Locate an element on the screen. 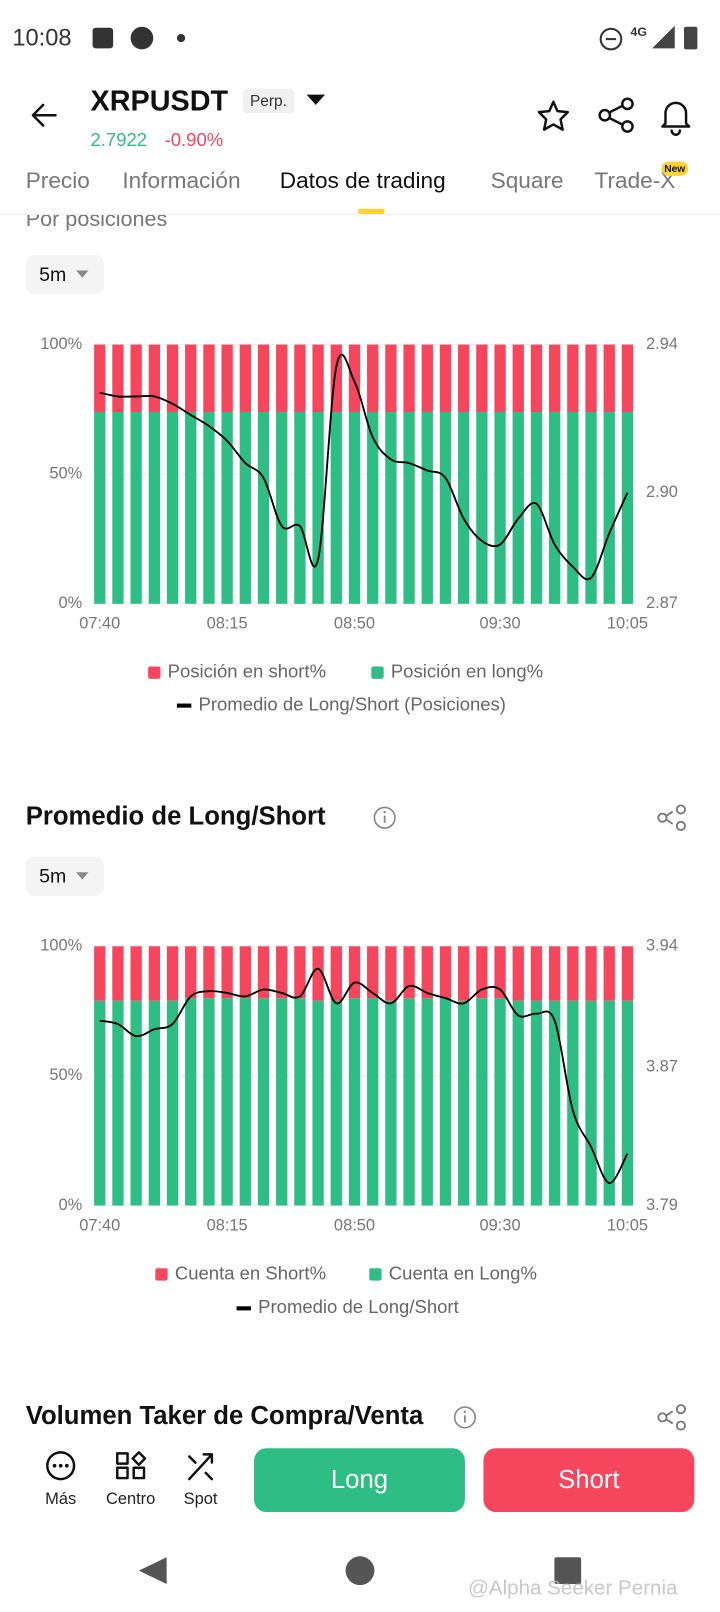 The height and width of the screenshot is (1612, 720). y2-tick-label: 2.90 is located at coordinates (662, 492).